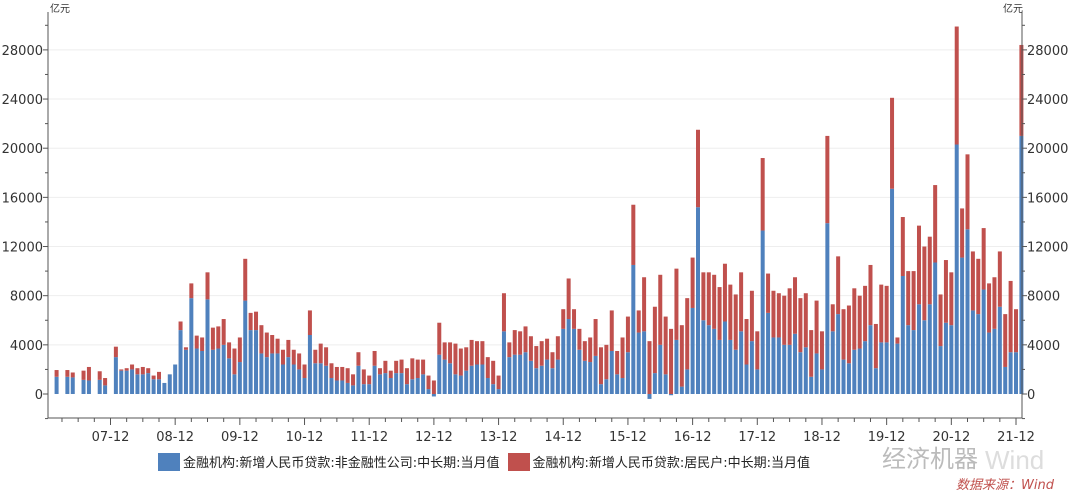  What do you see at coordinates (1047, 149) in the screenshot?
I see `y-tick-label-right: 20000` at bounding box center [1047, 149].